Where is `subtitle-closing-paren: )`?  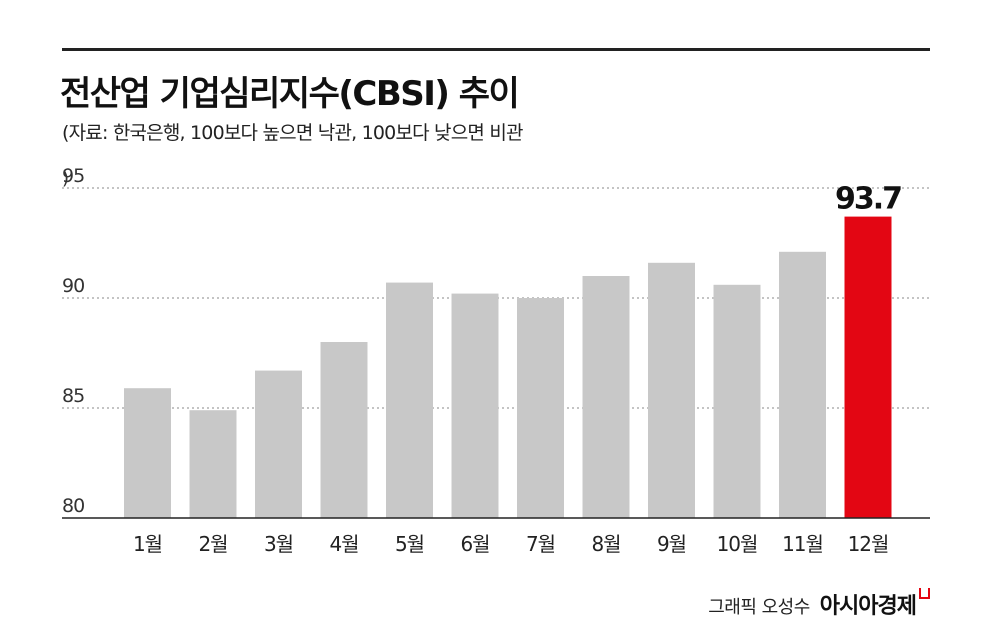 subtitle-closing-paren: ) is located at coordinates (66, 178).